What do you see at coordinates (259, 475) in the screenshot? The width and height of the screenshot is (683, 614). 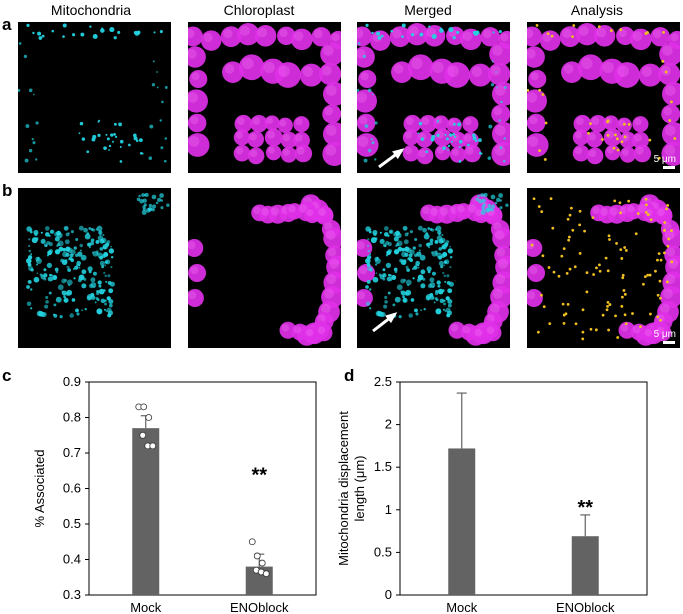 I see `significance-annotation: **` at bounding box center [259, 475].